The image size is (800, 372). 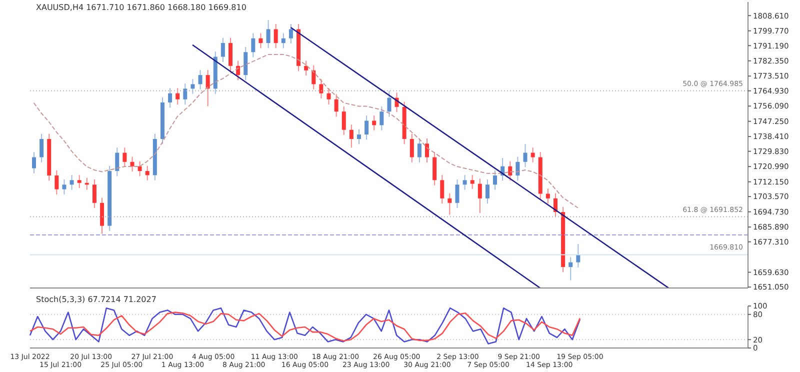 I want to click on chart-title: XAUUSD,H4 1671.710 1671.860 1668.180 1669.810, so click(x=141, y=7).